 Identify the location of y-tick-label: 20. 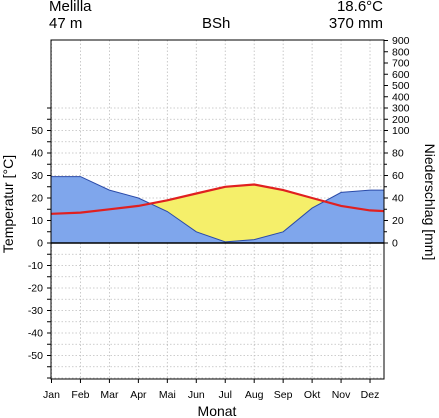
(37, 199).